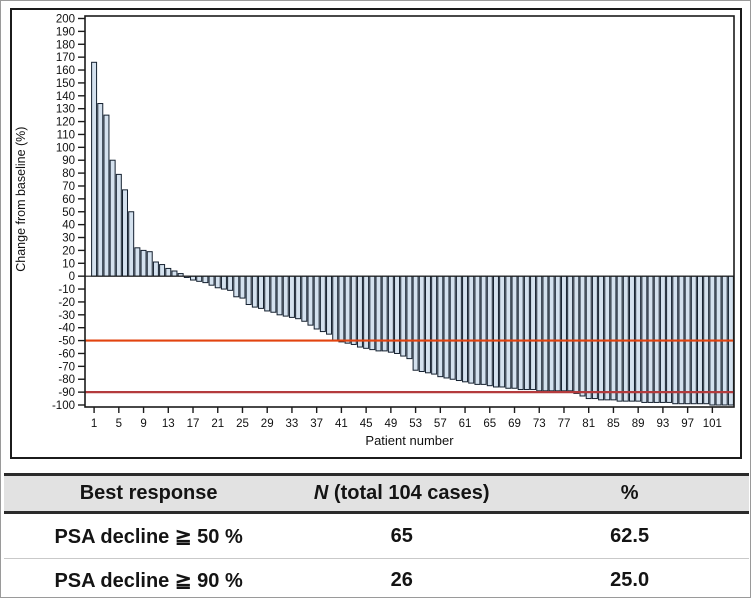 This screenshot has width=751, height=598. Describe the element at coordinates (65, 148) in the screenshot. I see `y-tick-label: 100` at that location.